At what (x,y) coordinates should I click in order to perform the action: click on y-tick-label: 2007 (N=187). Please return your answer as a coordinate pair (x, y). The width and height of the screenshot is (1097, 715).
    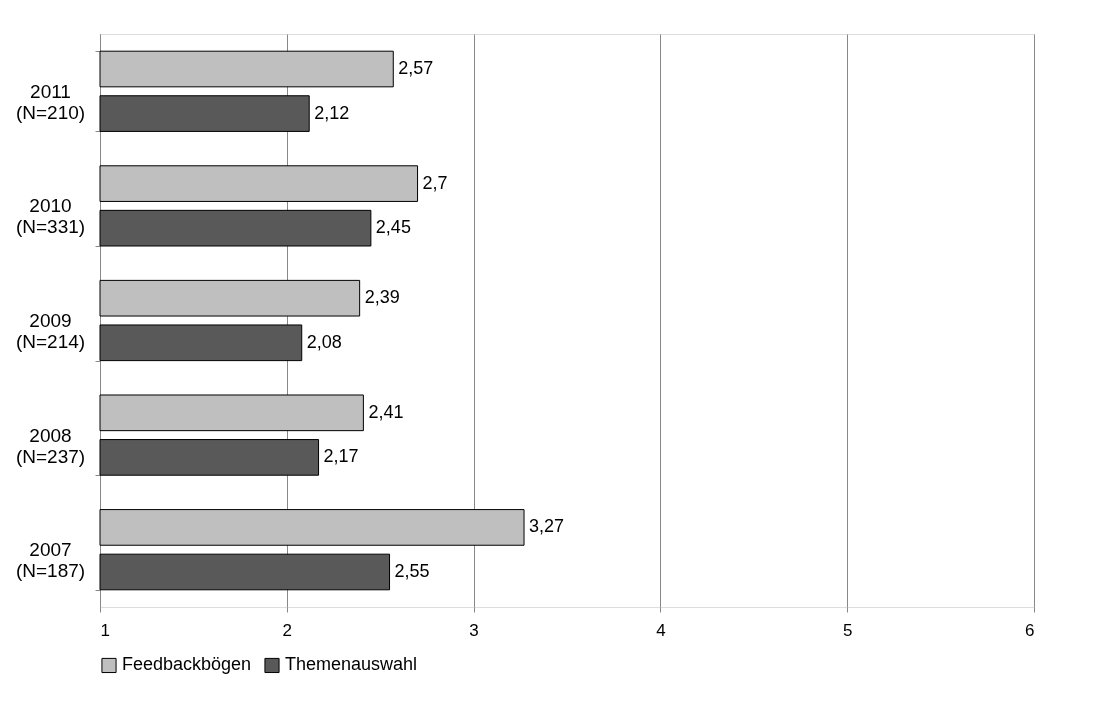
    Looking at the image, I should click on (50, 560).